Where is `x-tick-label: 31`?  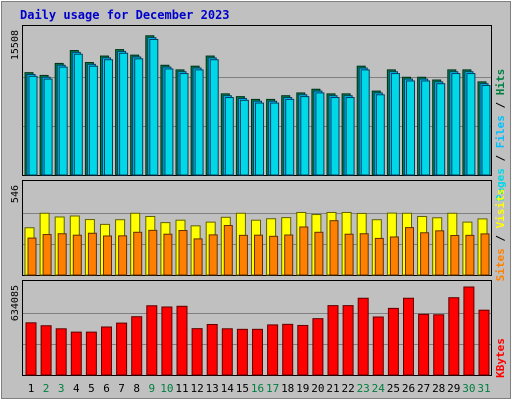
x-tick-label: 31 is located at coordinates (483, 388).